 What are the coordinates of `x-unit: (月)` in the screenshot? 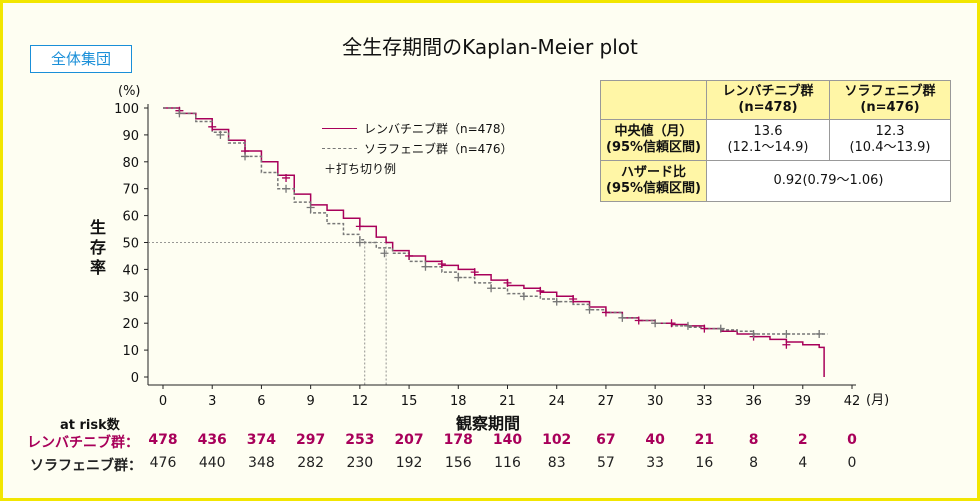 It's located at (878, 400).